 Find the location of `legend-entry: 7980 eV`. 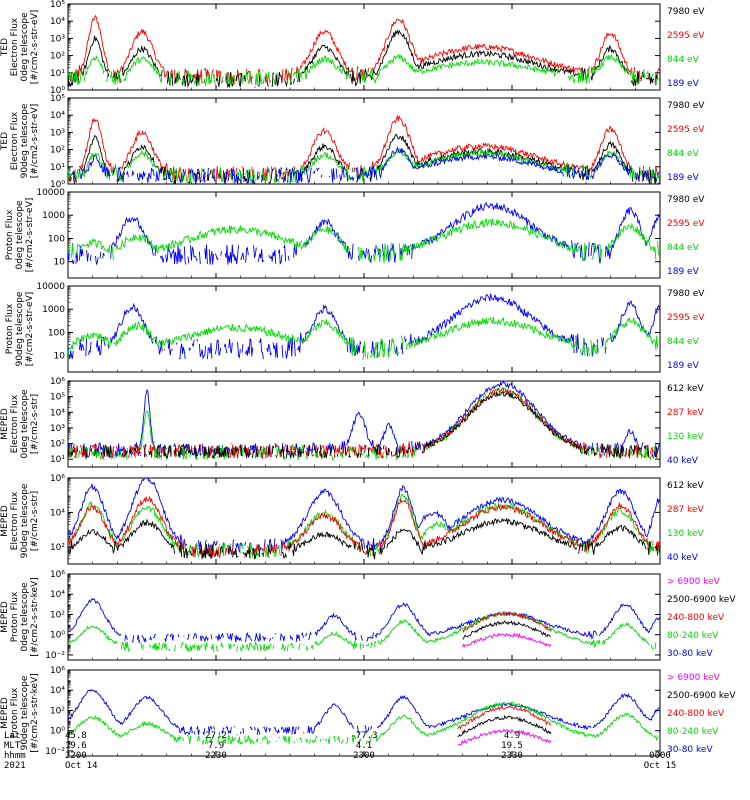

legend-entry: 7980 eV is located at coordinates (686, 200).